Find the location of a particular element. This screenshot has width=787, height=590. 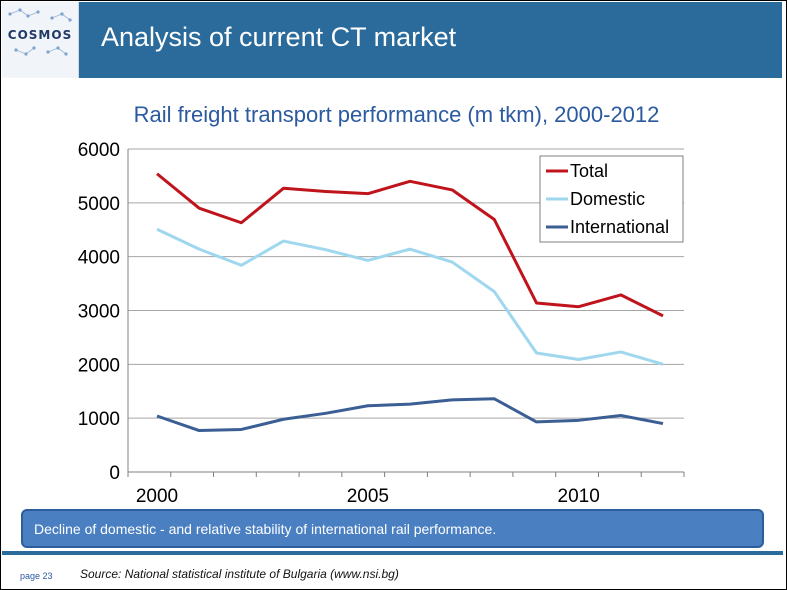

y-tick-label: 3000 is located at coordinates (99, 312).